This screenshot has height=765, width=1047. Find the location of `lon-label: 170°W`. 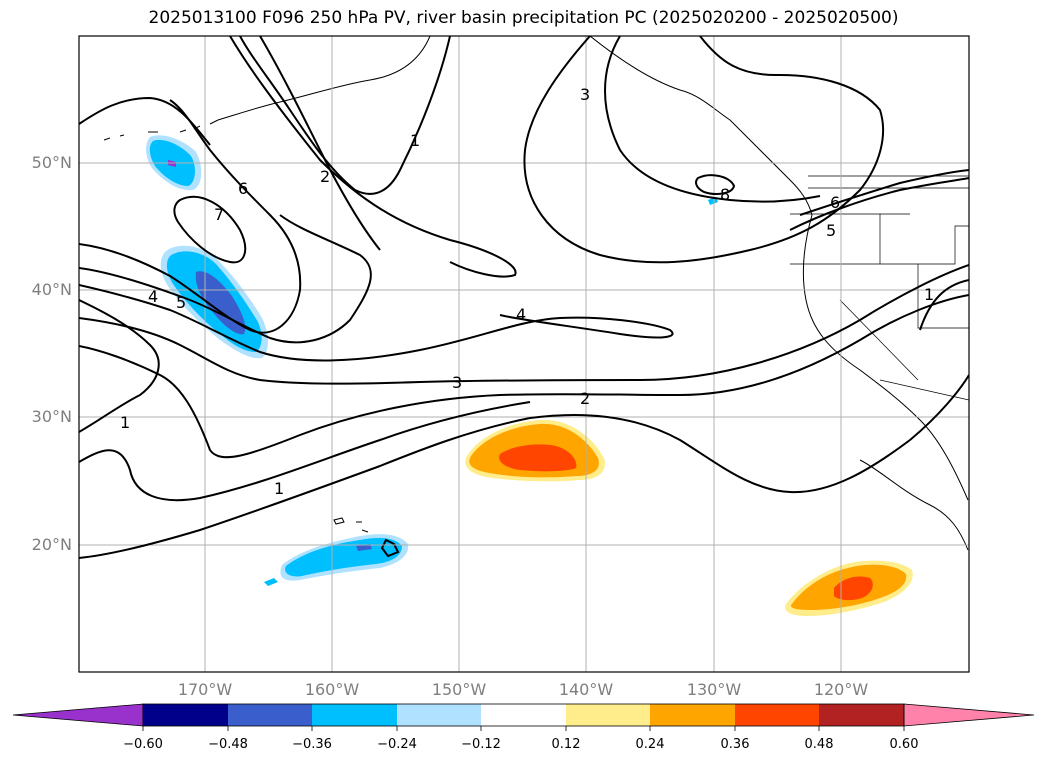

lon-label: 170°W is located at coordinates (205, 689).